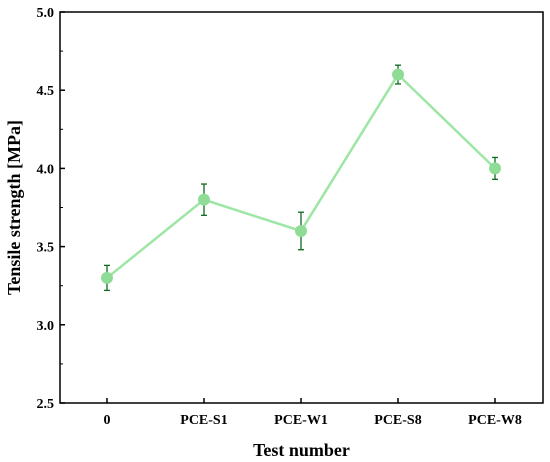 This screenshot has height=462, width=550. I want to click on y-tick-label: 2.5, so click(46, 404).